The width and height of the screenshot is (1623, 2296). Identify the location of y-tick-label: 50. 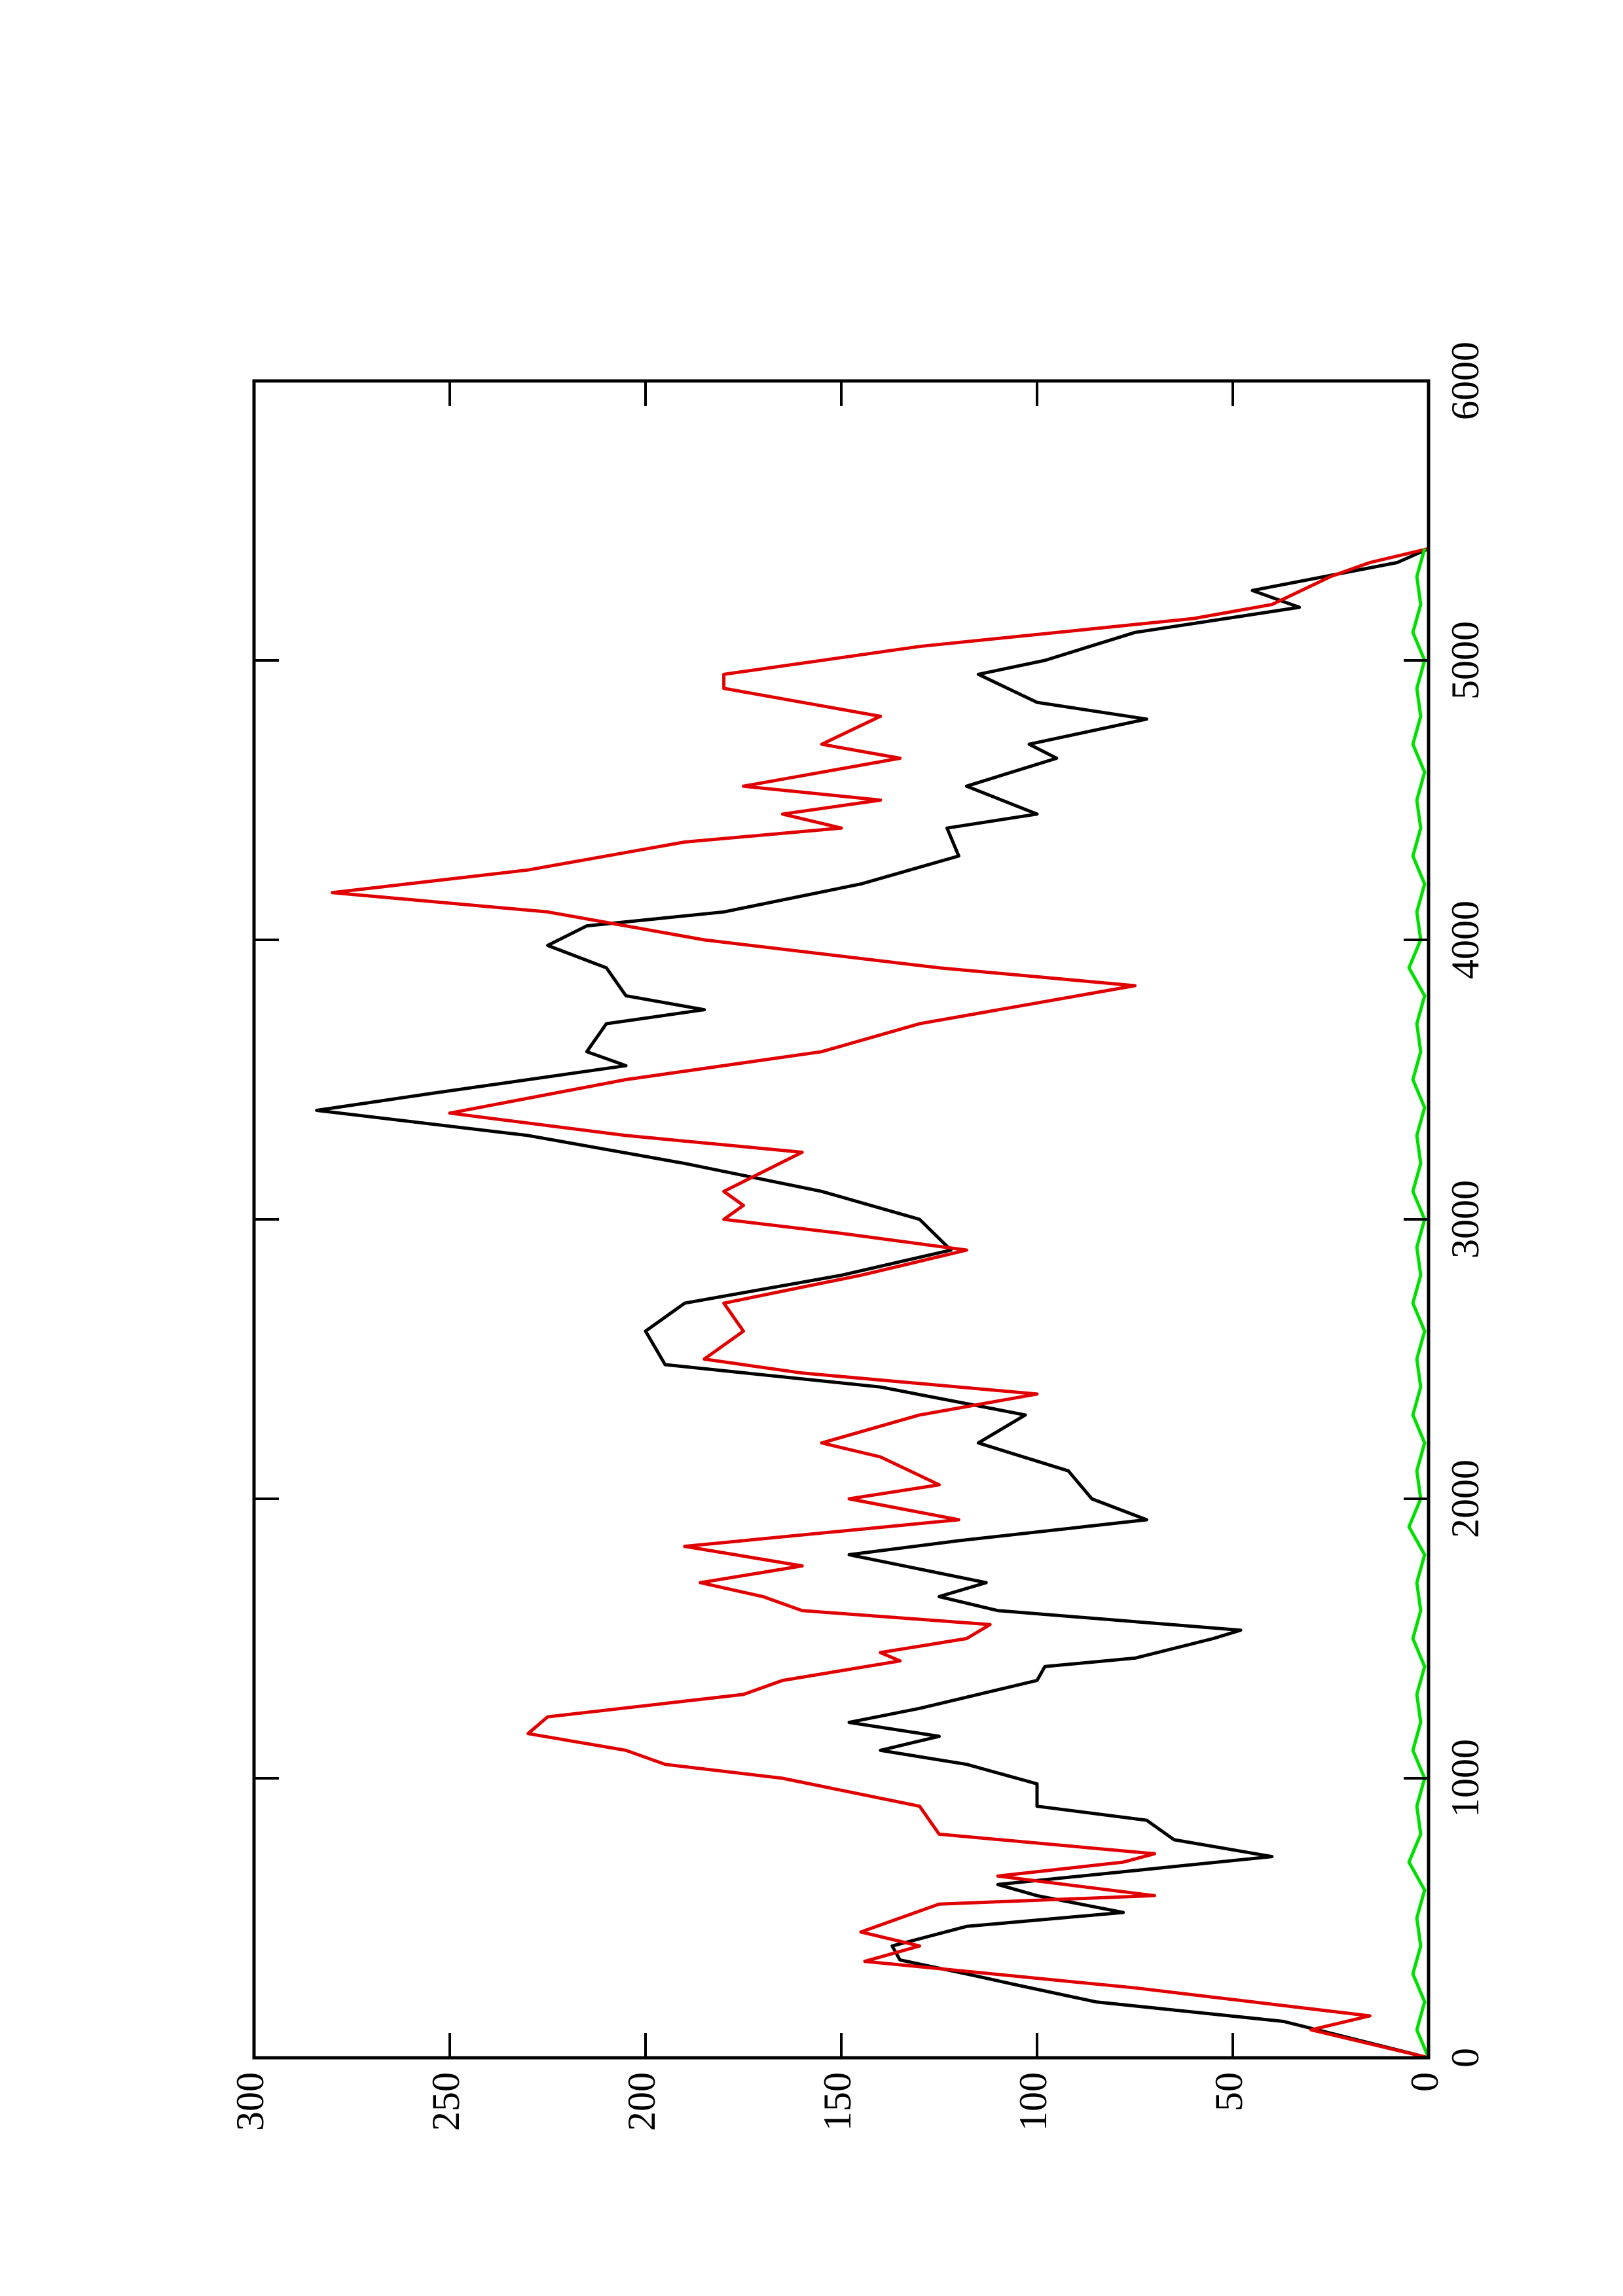
(1228, 2091).